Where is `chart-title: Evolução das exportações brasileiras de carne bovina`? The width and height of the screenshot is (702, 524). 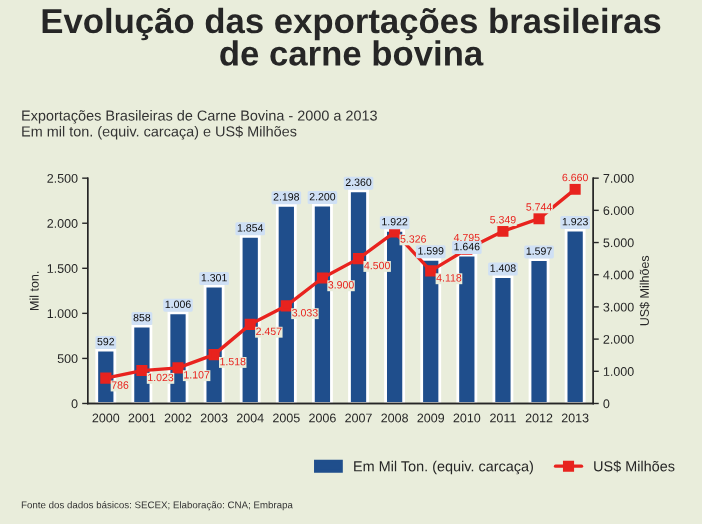 chart-title: Evolução das exportações brasileiras de carne bovina is located at coordinates (351, 36).